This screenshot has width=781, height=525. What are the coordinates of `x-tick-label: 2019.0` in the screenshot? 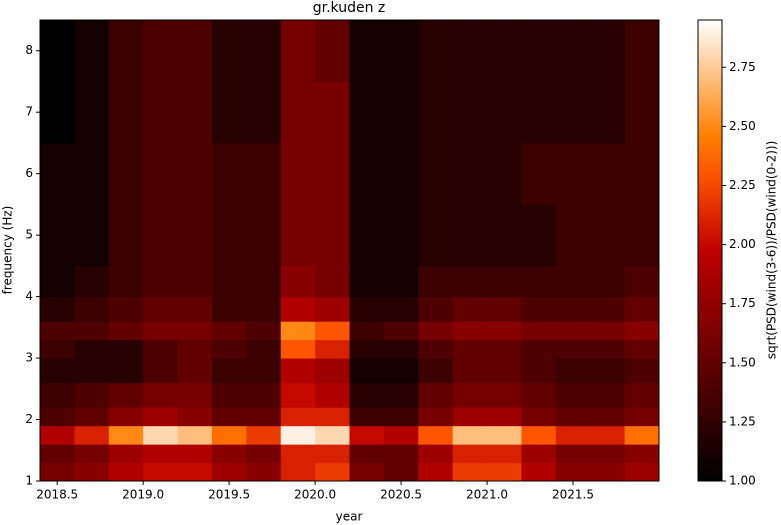 It's located at (143, 495).